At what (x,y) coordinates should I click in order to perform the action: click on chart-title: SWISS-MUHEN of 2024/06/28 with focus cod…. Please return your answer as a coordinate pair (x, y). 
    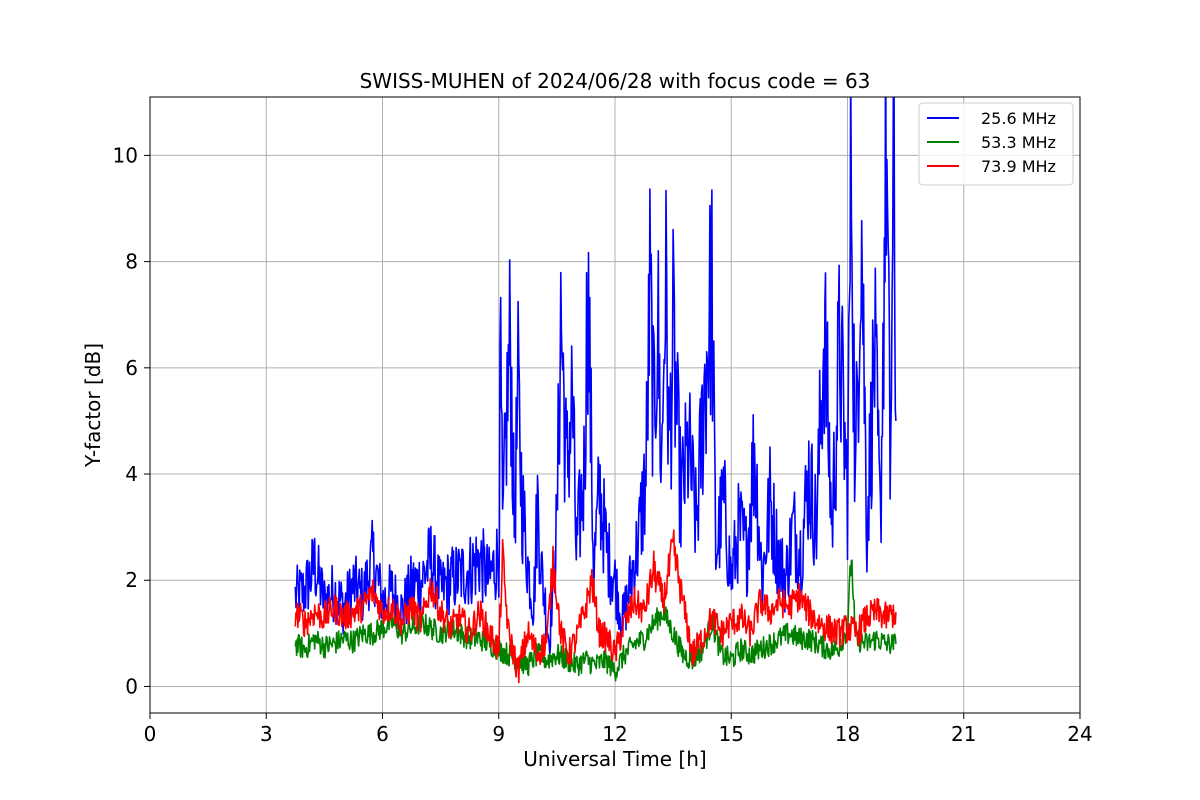
    Looking at the image, I should click on (615, 81).